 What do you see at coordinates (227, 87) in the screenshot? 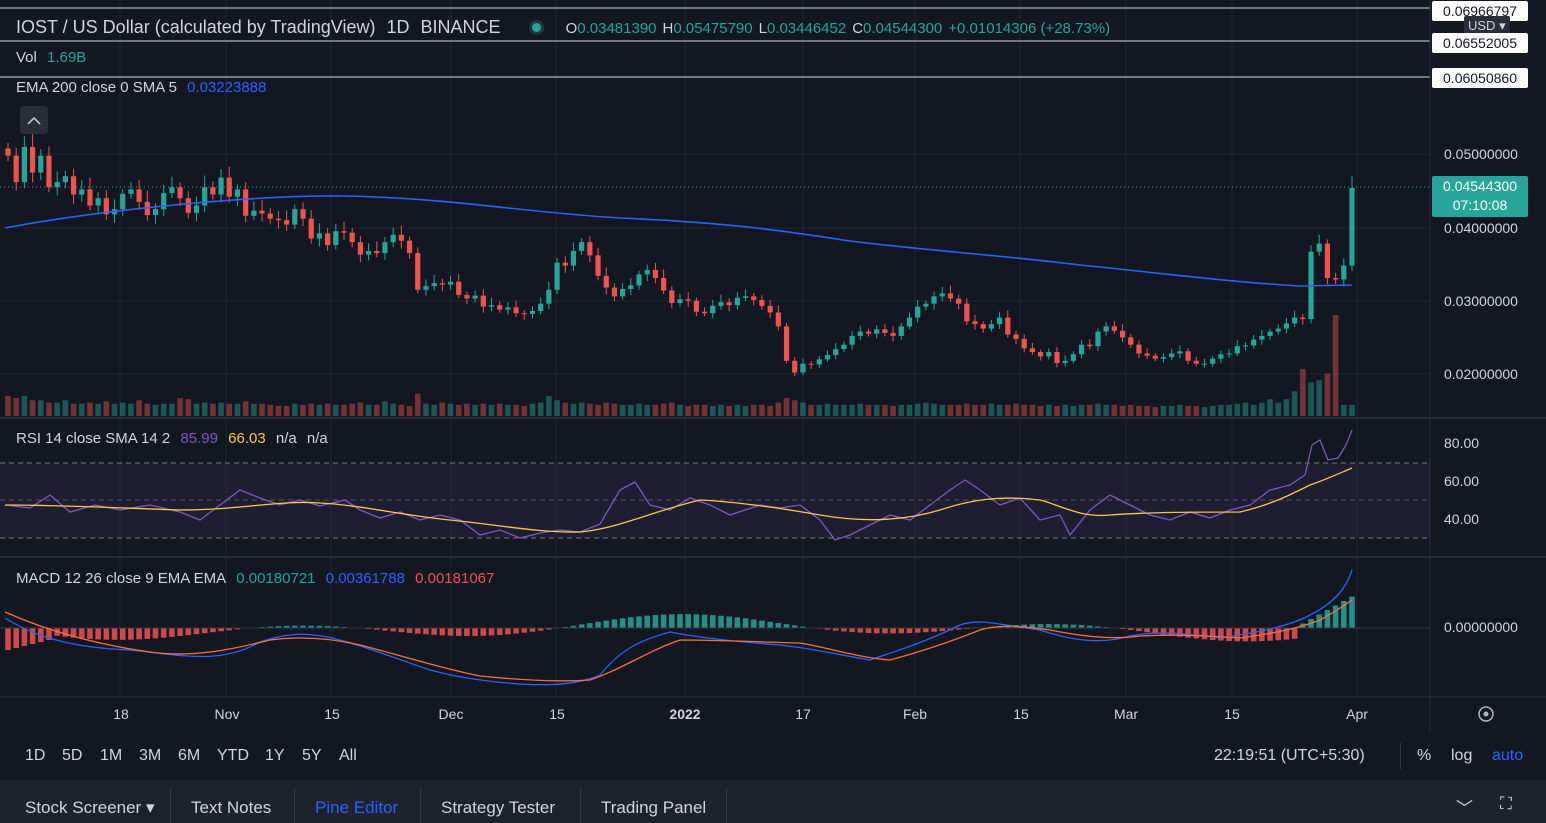
I see `ema-value: 0.03223888` at bounding box center [227, 87].